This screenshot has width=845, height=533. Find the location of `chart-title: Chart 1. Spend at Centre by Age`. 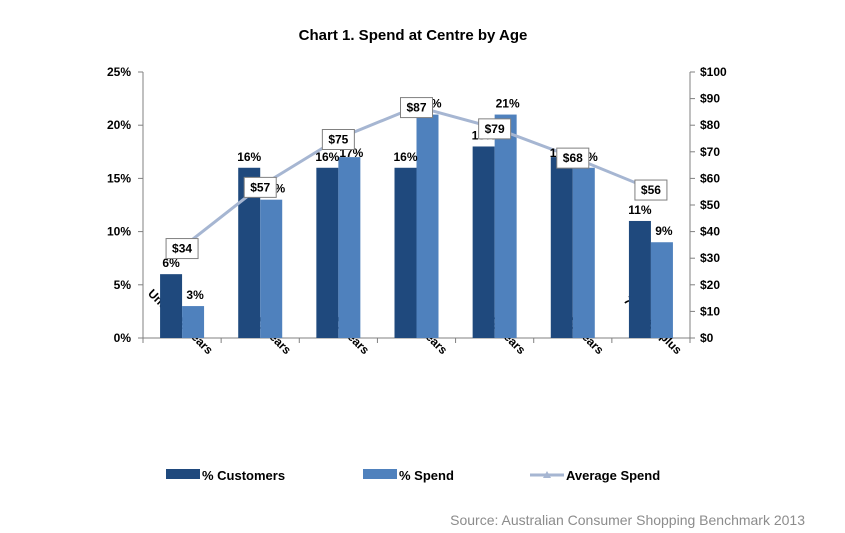

chart-title: Chart 1. Spend at Centre by Age is located at coordinates (413, 35).